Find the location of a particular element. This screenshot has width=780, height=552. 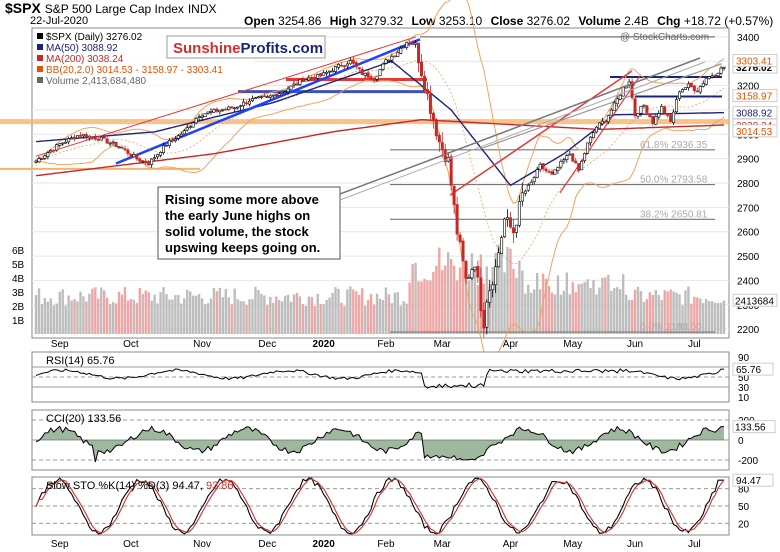

price-tick-label: 2800 is located at coordinates (748, 184).